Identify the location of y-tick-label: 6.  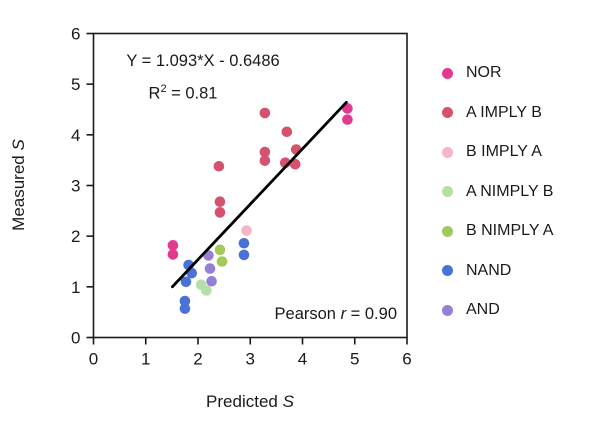
(75, 34).